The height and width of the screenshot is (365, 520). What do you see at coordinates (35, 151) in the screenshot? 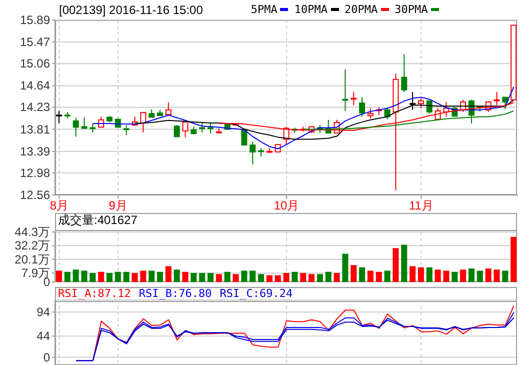
I see `y-tick-label: 13.39` at bounding box center [35, 151].